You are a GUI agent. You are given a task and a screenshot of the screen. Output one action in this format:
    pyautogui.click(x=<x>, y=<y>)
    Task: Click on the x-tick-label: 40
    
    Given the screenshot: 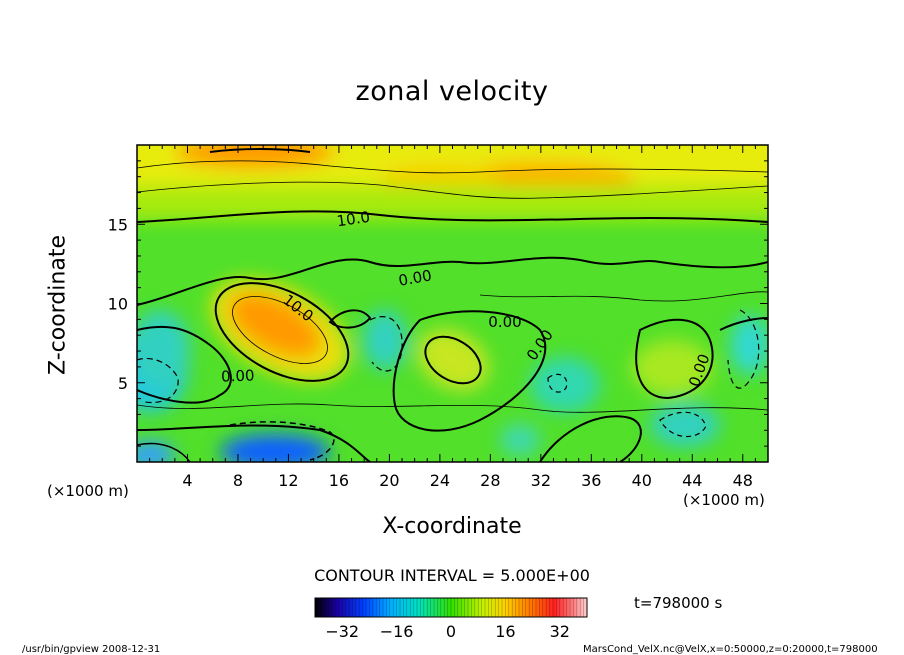 What is the action you would take?
    pyautogui.click(x=642, y=480)
    